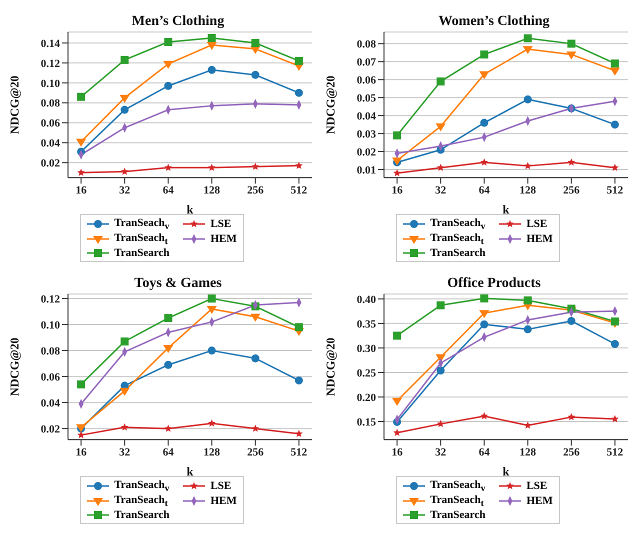 The image size is (640, 533). I want to click on y-tick-label: 0.03, so click(366, 134).